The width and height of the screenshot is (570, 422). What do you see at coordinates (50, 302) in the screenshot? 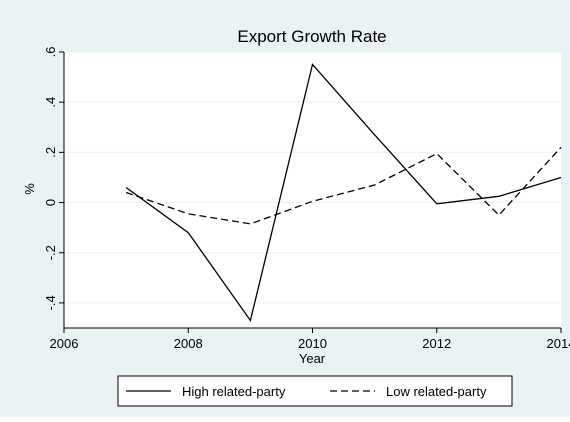
I see `y-tick-label: -.4` at bounding box center [50, 302].